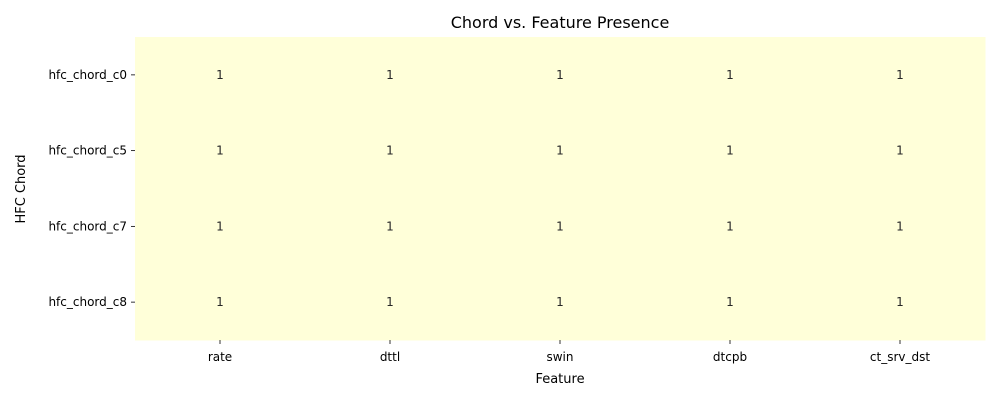 The width and height of the screenshot is (1000, 404). Describe the element at coordinates (220, 357) in the screenshot. I see `x-tick-label: rate` at that location.